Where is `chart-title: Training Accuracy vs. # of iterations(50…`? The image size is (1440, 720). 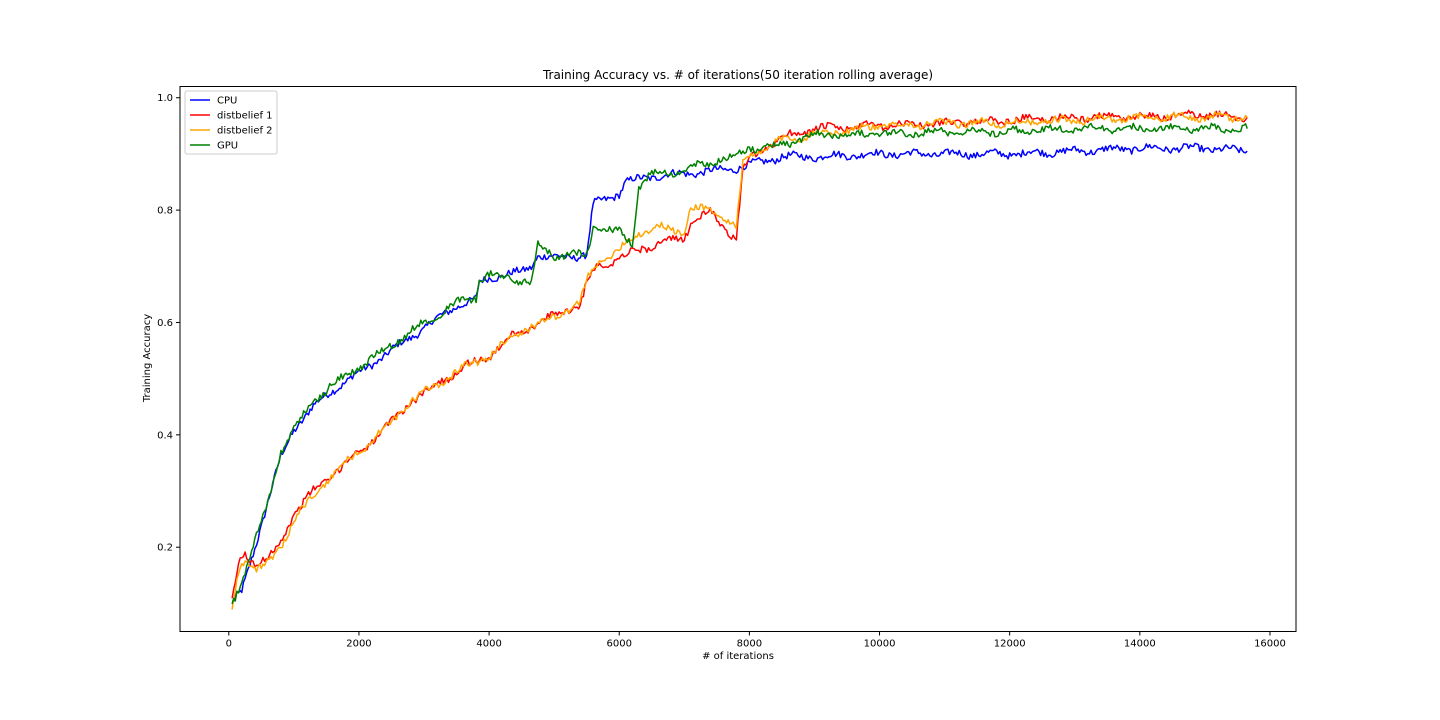
chart-title: Training Accuracy vs. # of iterations(50… is located at coordinates (737, 75).